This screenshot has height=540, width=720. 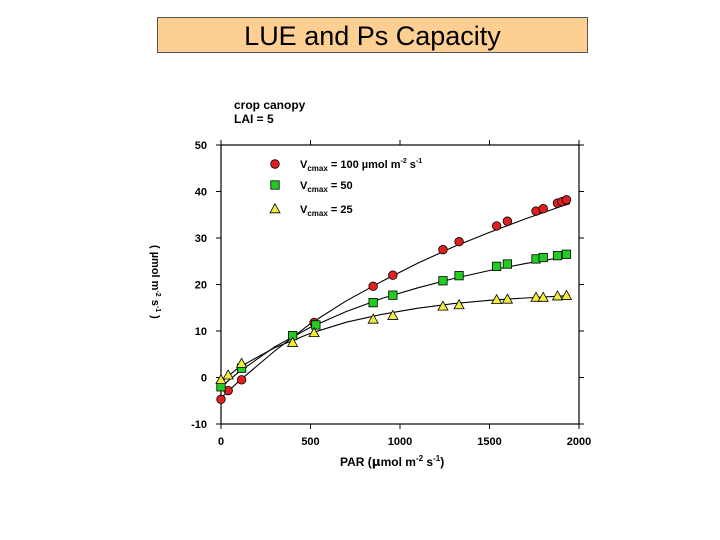 What do you see at coordinates (395, 339) in the screenshot?
I see `fit-curve-triangle` at bounding box center [395, 339].